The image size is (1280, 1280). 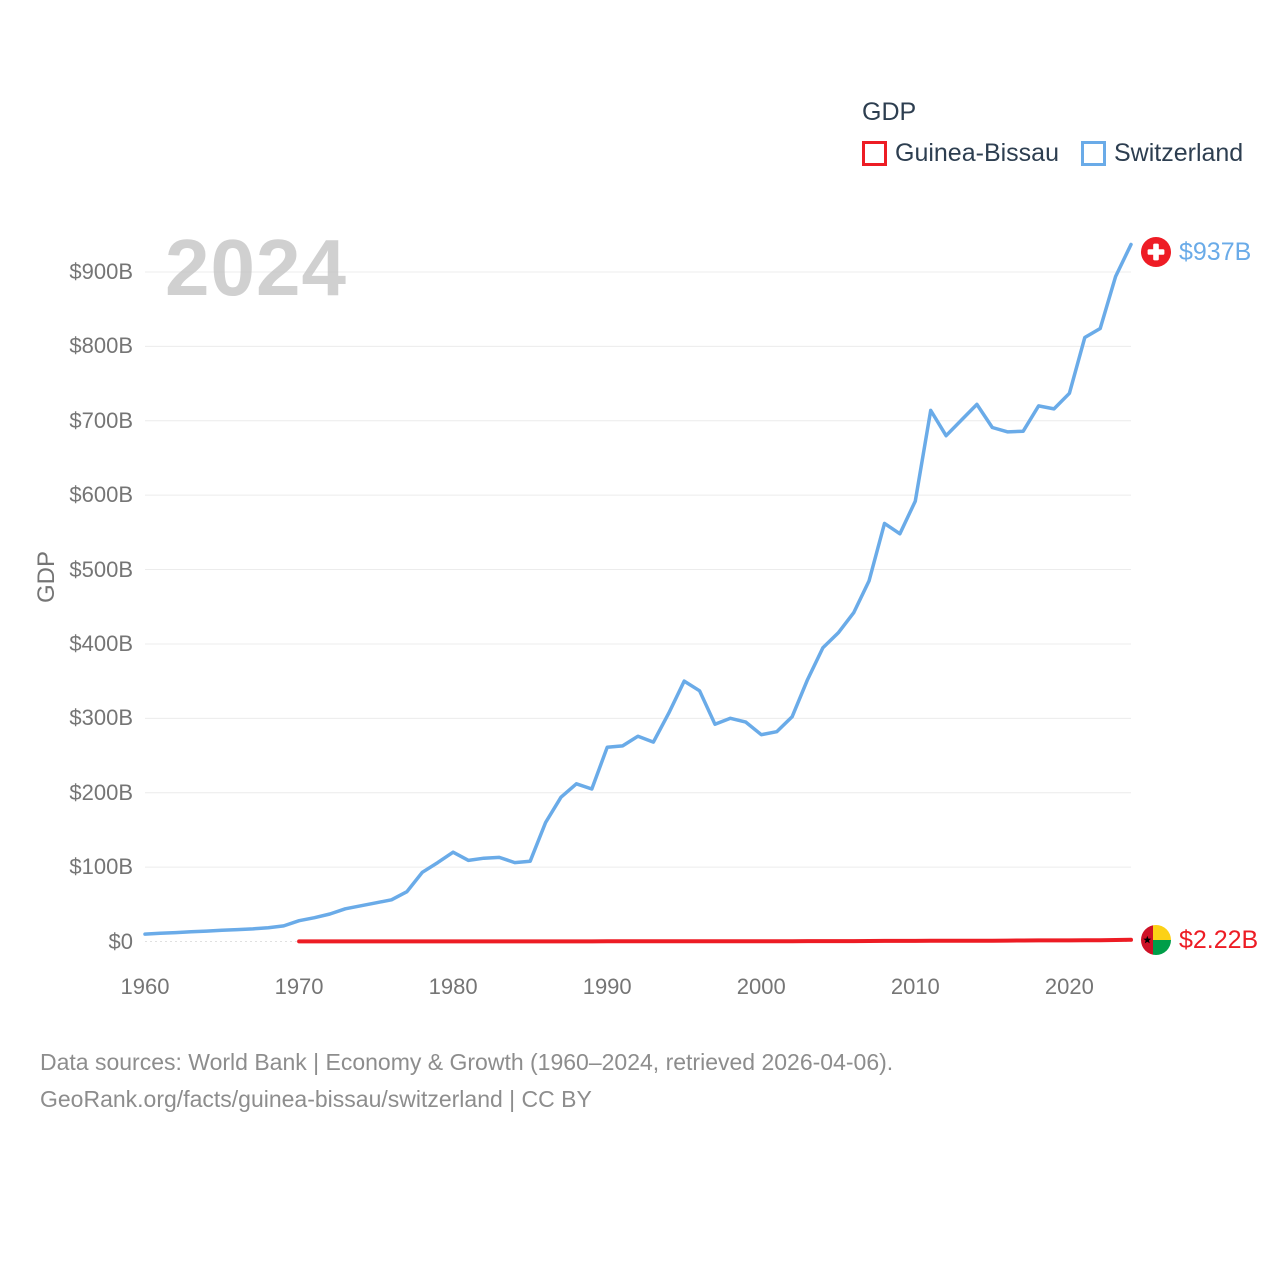 What do you see at coordinates (120, 941) in the screenshot?
I see `y-tick-label: $0` at bounding box center [120, 941].